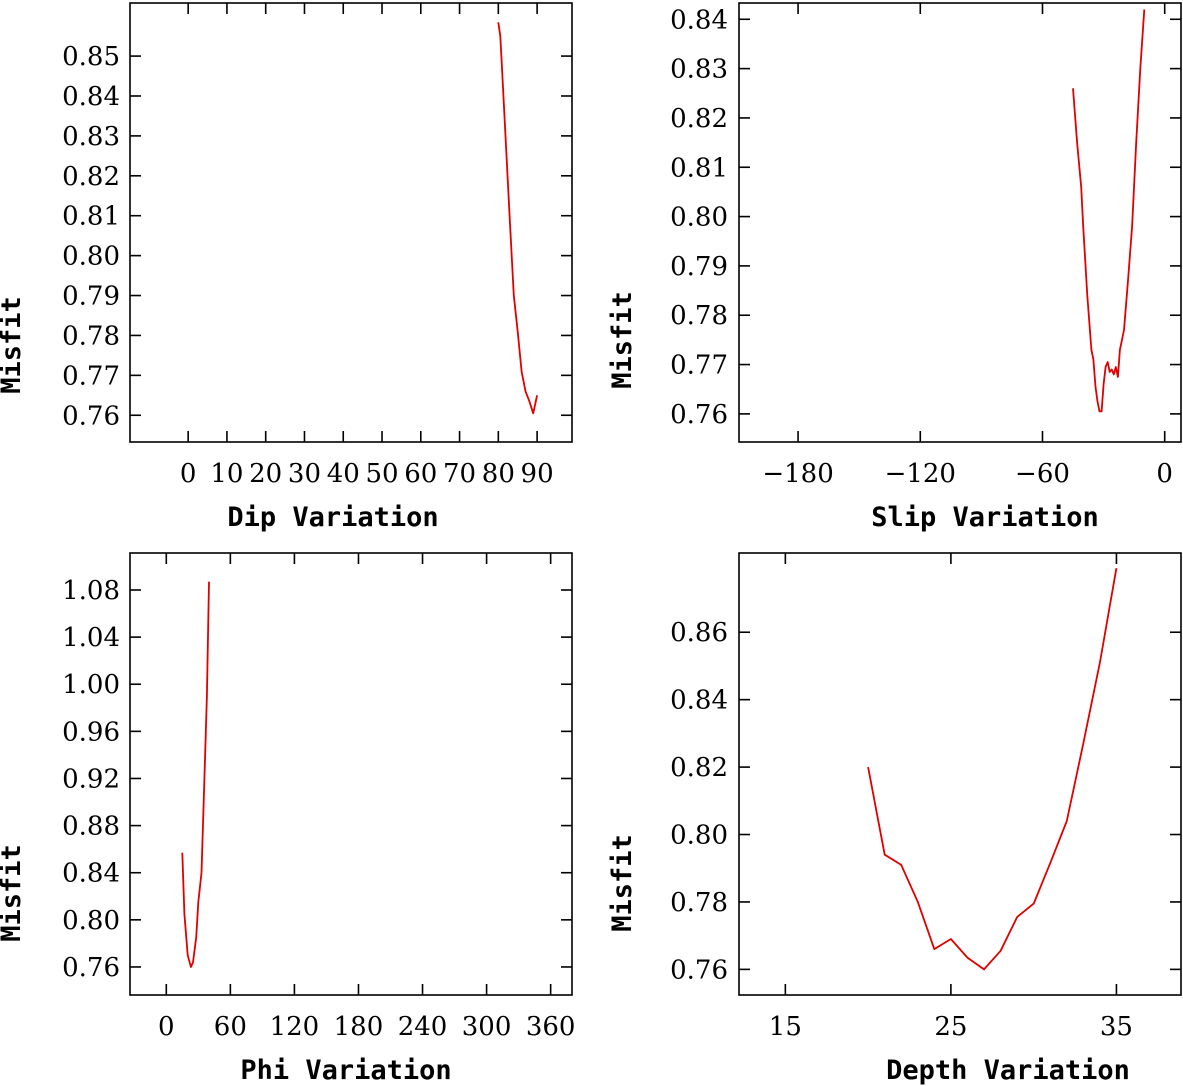  What do you see at coordinates (797, 474) in the screenshot?
I see `x-tick-label: −180` at bounding box center [797, 474].